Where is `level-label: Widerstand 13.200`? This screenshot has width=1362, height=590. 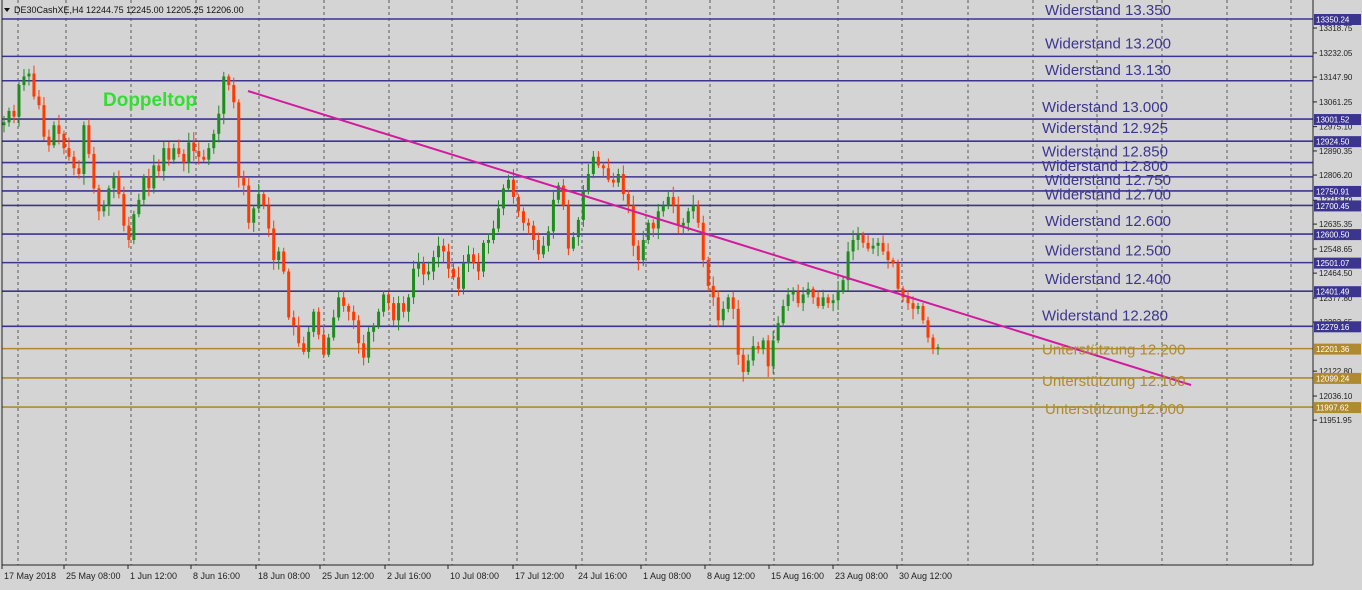 level-label: Widerstand 13.200 is located at coordinates (1108, 43).